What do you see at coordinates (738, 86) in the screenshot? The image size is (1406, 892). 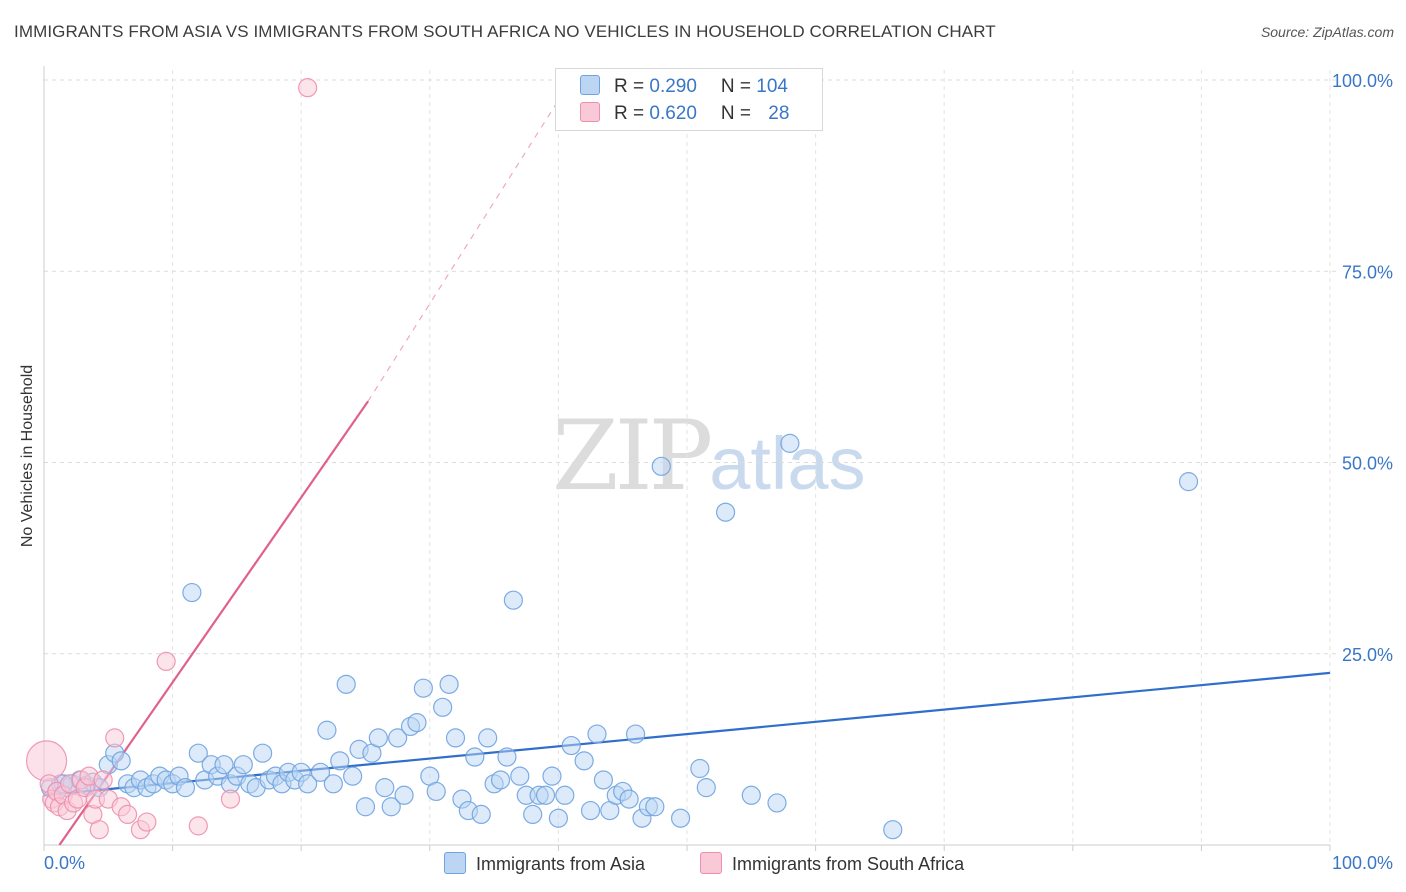 I see `asia-n-label: N =` at bounding box center [738, 86].